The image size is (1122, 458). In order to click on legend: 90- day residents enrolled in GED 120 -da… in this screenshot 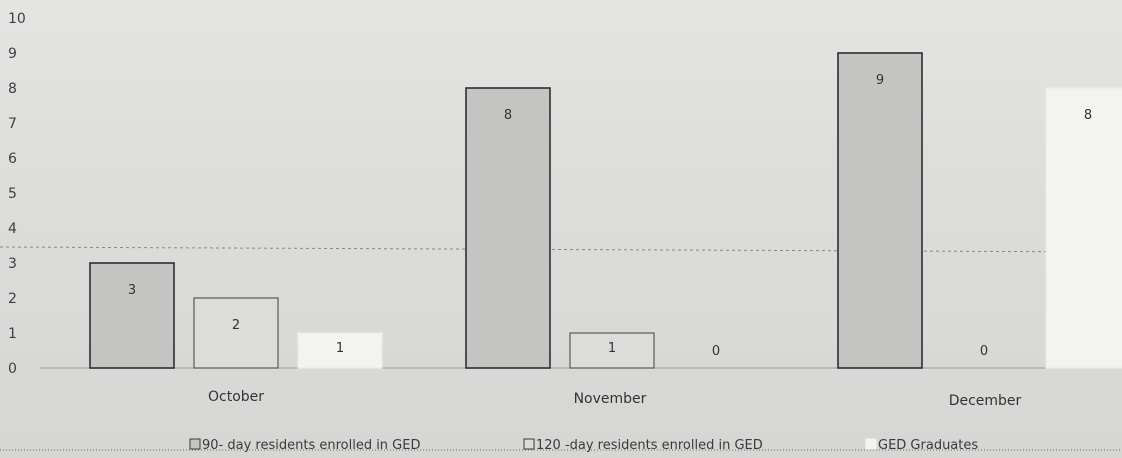, I will do `click(583, 445)`.